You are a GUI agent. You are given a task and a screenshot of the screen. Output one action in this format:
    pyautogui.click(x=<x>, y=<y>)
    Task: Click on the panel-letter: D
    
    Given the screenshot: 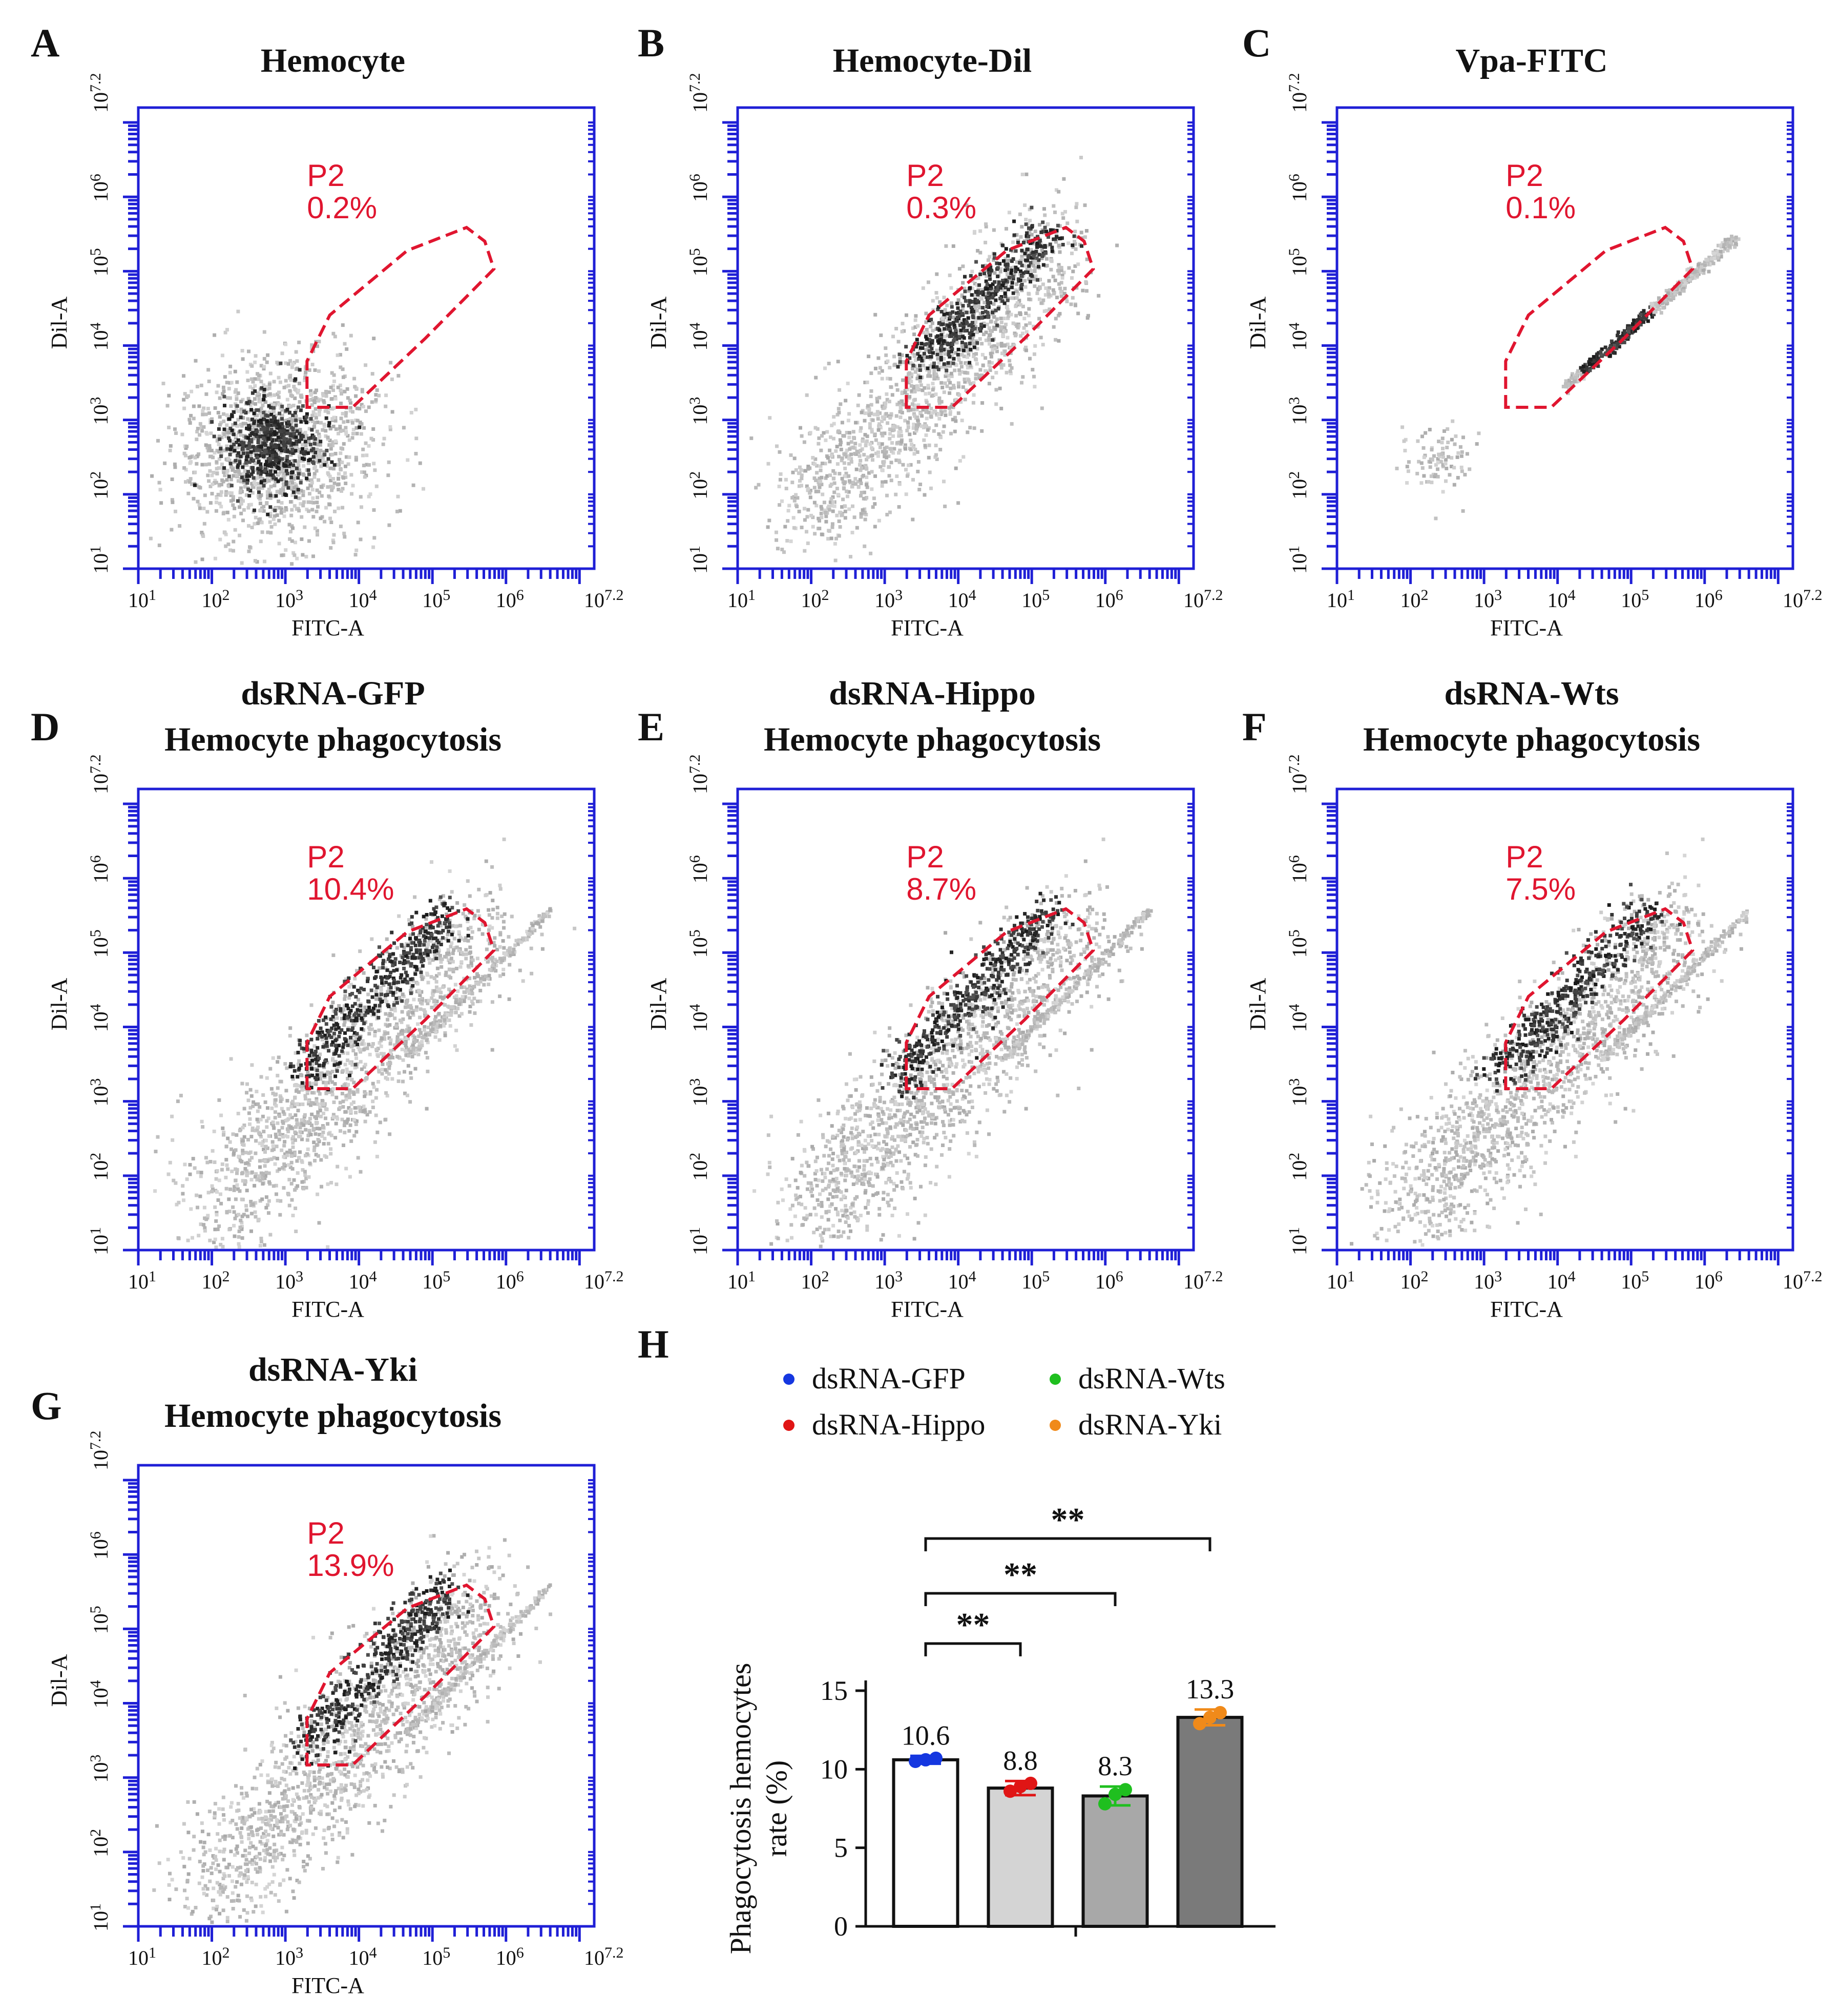 What is the action you would take?
    pyautogui.click(x=45, y=726)
    